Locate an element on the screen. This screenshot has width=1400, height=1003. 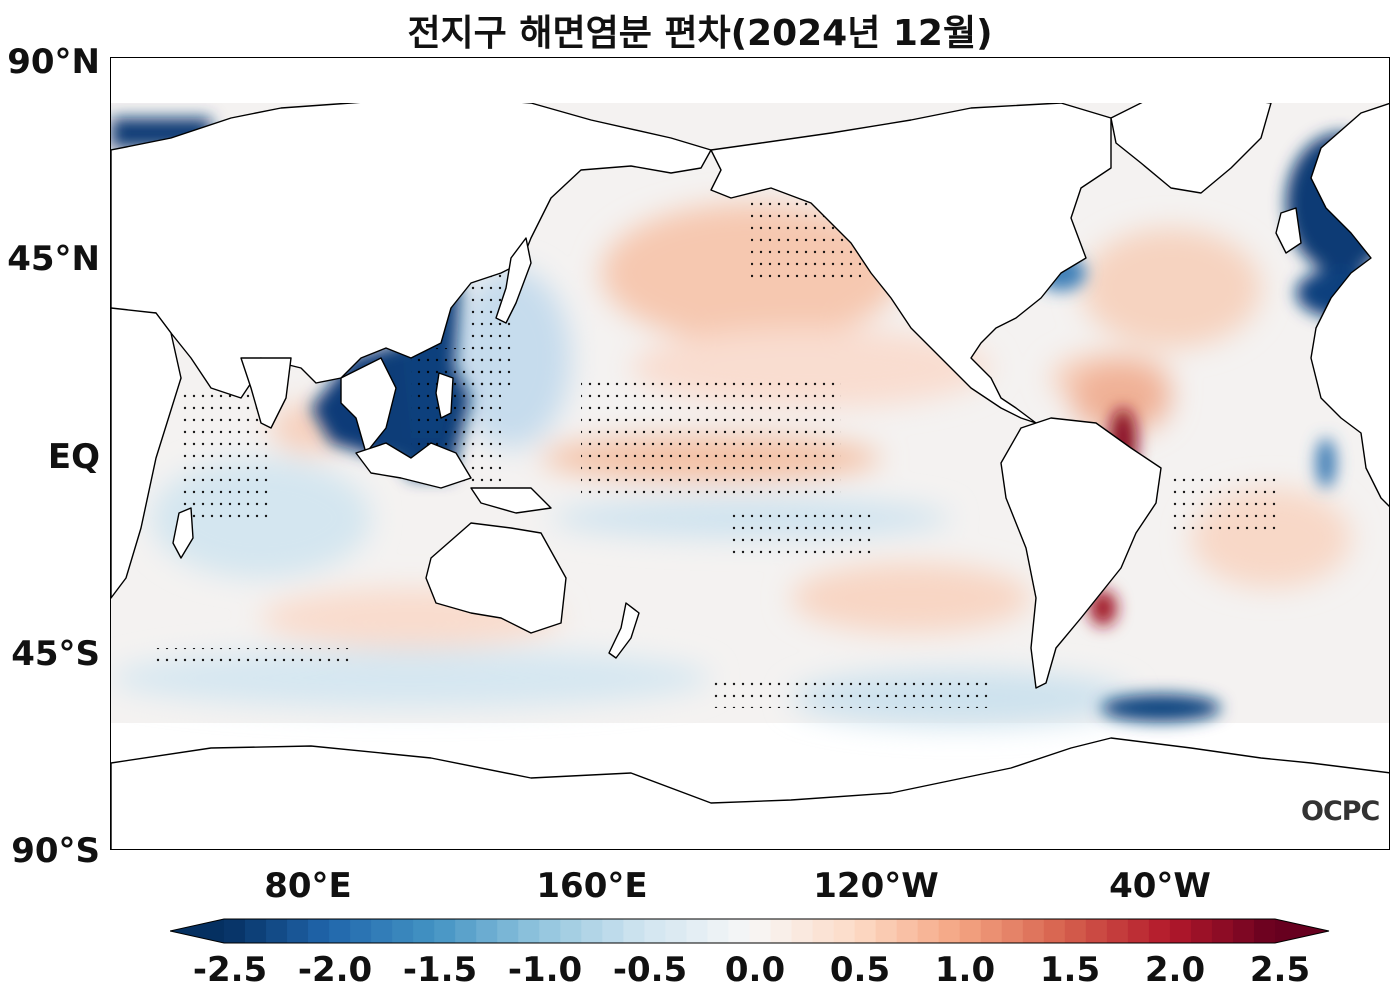
y-tick-label: 90°S is located at coordinates (55, 851).